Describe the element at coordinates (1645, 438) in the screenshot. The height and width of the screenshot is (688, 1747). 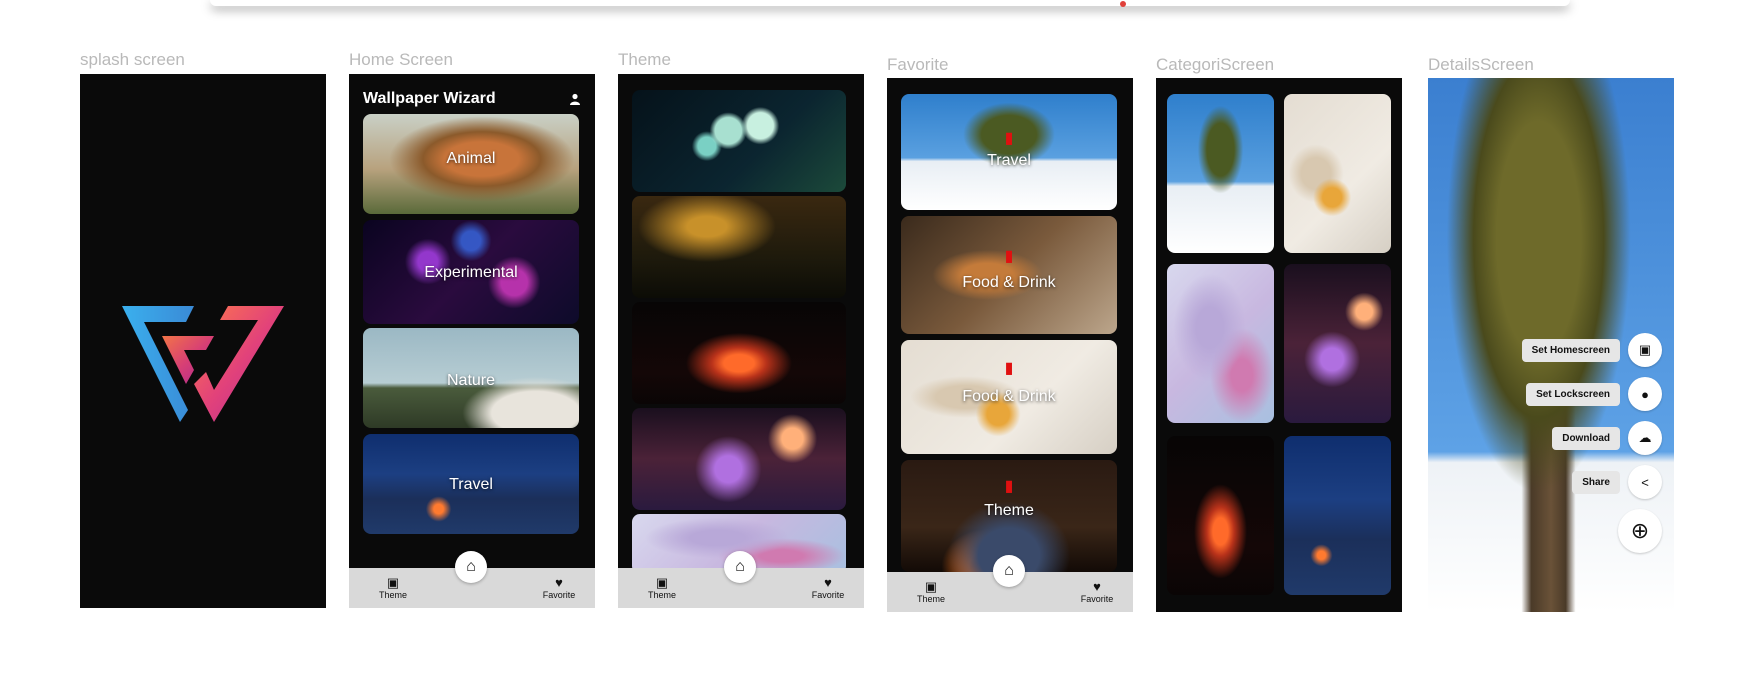
I see `cloud-download-icon: ☁` at that location.